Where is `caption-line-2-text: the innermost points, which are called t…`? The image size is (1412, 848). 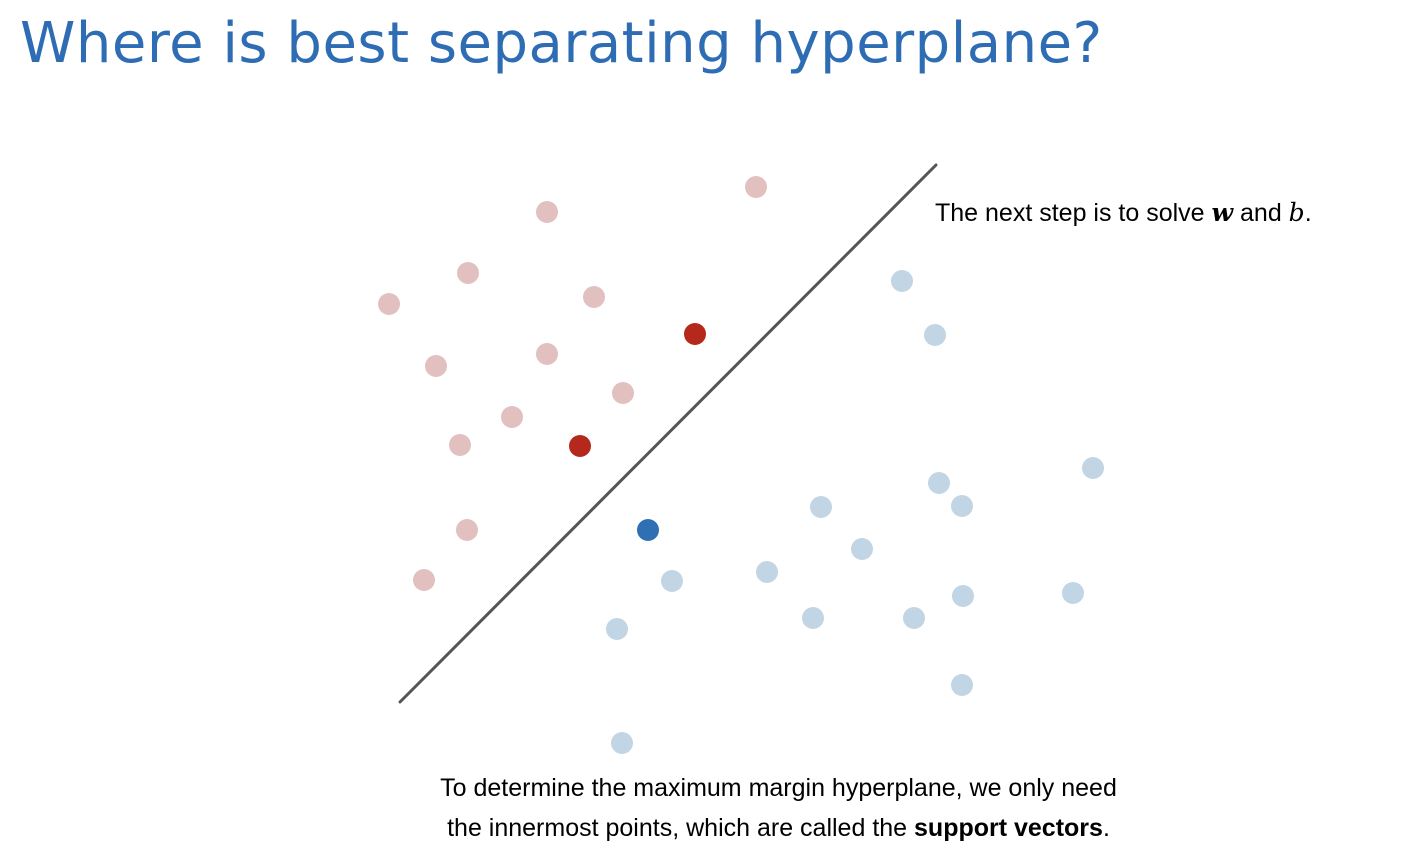
caption-line-2-text: the innermost points, which are called t… is located at coordinates (681, 828).